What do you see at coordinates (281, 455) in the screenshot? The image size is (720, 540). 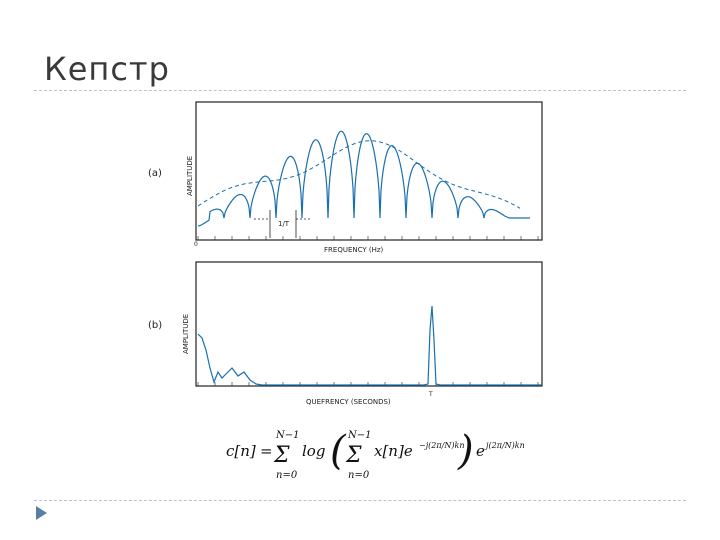 I see `sum-symbol-icon: Σ` at bounding box center [281, 455].